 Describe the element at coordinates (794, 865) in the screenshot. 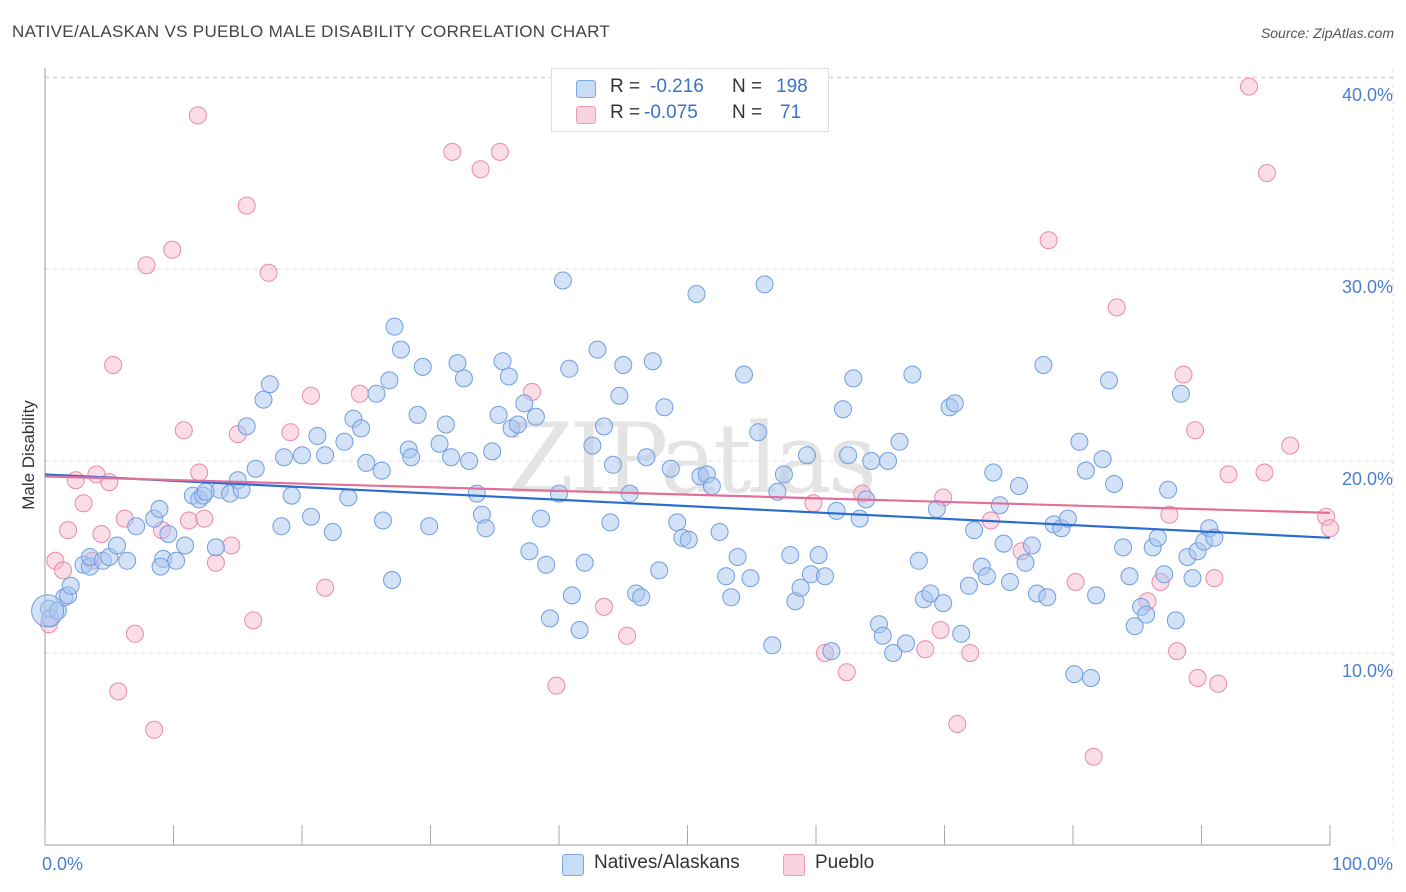

I see `bottom-legend-swatch-pueblo` at that location.